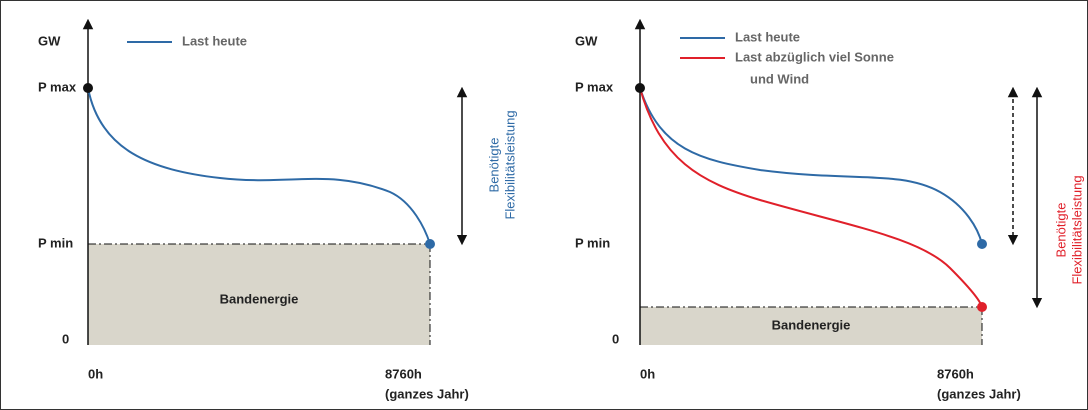  Describe the element at coordinates (779, 78) in the screenshot. I see `legend-label: und Wind` at that location.